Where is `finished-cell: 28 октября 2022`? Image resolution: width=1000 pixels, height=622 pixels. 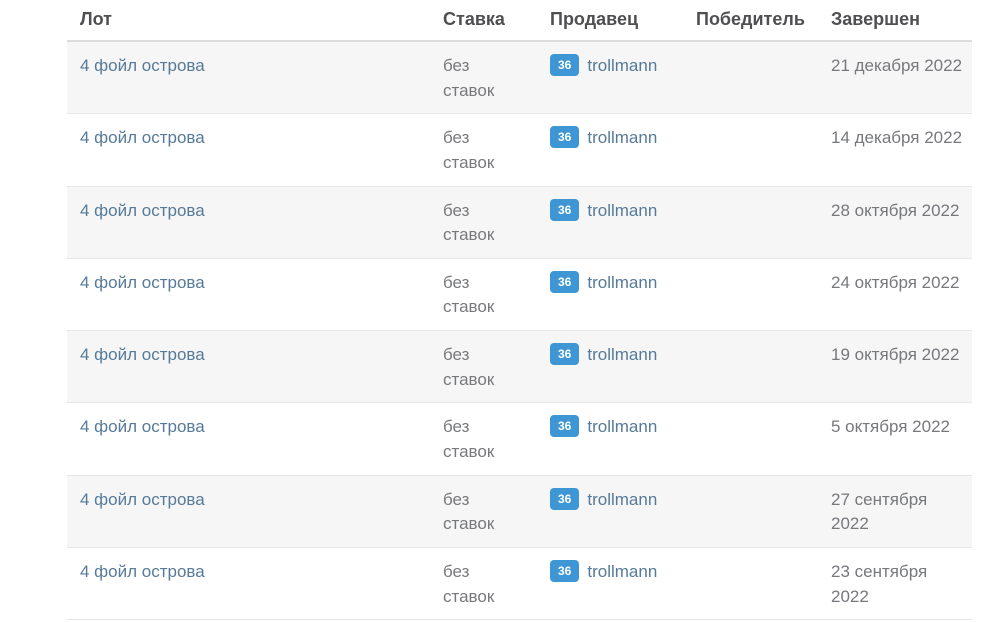 finished-cell: 28 октября 2022 is located at coordinates (895, 222).